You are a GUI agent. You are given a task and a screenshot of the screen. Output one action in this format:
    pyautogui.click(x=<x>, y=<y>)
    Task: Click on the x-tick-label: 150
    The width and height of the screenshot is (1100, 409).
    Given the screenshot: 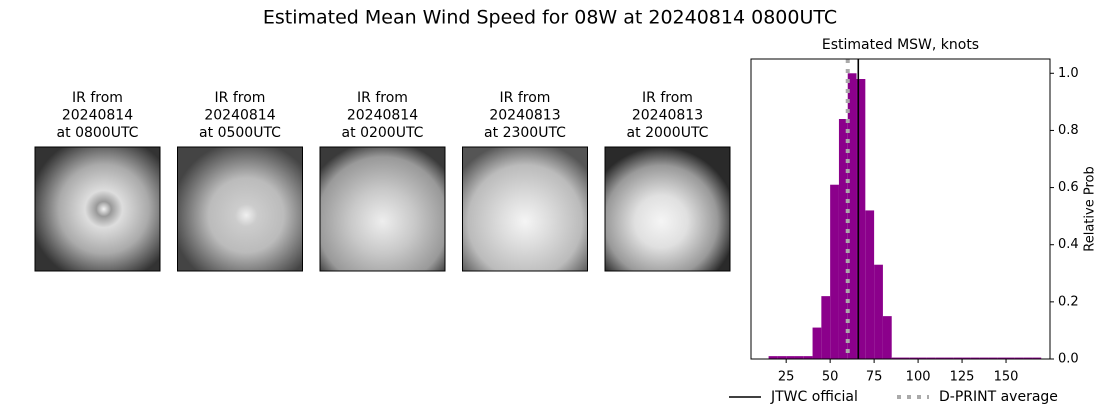 What is the action you would take?
    pyautogui.click(x=1006, y=377)
    